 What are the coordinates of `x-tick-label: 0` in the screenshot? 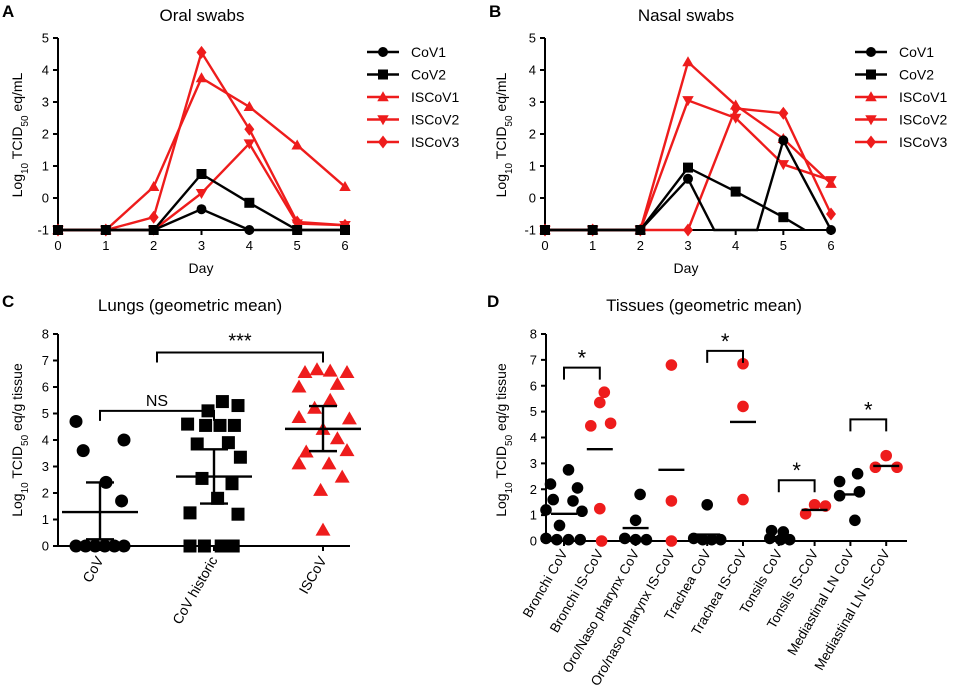 It's located at (57, 245).